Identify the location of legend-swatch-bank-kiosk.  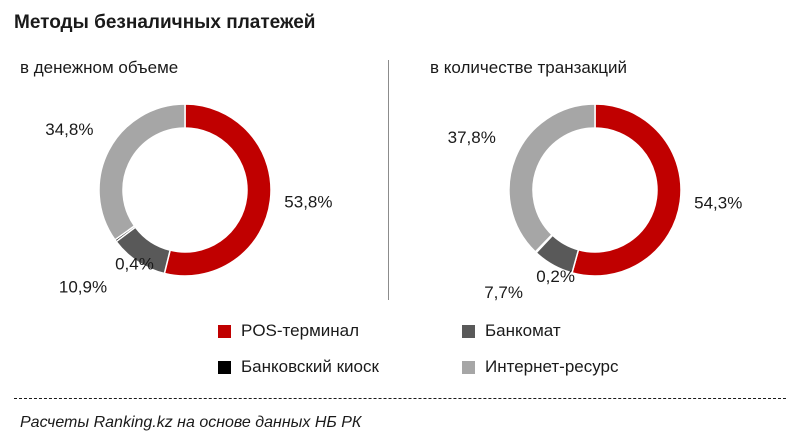
(224, 367).